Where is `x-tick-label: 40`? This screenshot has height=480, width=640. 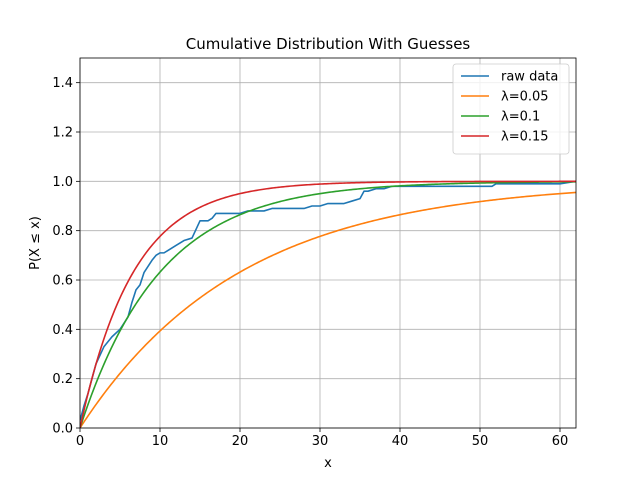
x-tick-label: 40 is located at coordinates (400, 441).